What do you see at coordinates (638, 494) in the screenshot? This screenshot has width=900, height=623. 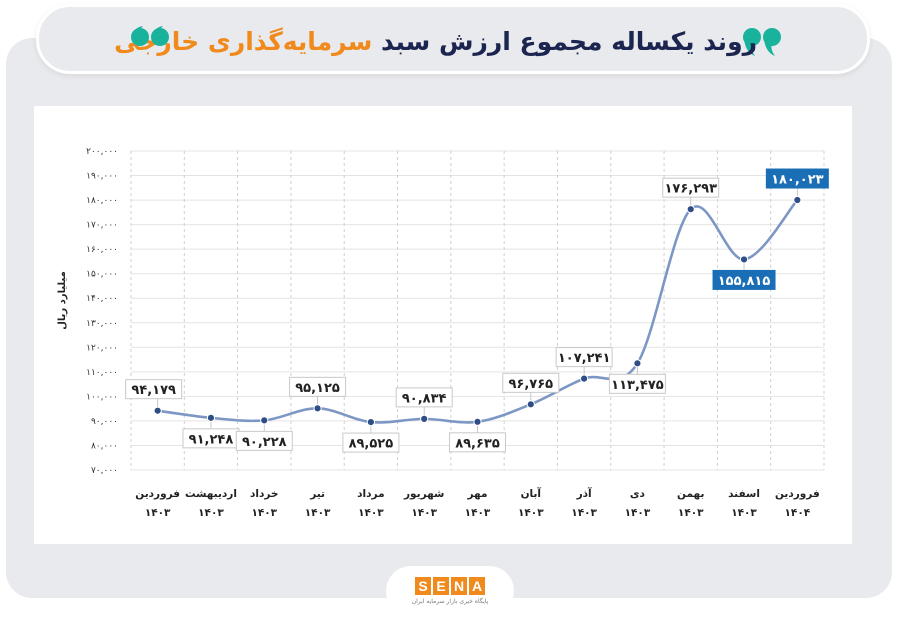 I see `x-tick-label-month: دی` at bounding box center [638, 494].